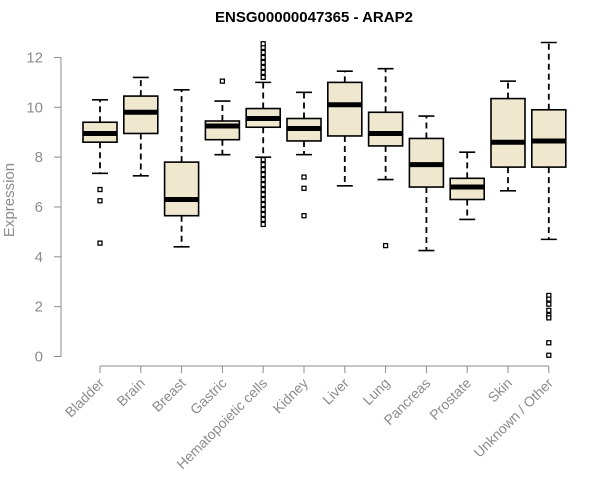  What do you see at coordinates (100, 172) in the screenshot?
I see `box-bladder` at bounding box center [100, 172].